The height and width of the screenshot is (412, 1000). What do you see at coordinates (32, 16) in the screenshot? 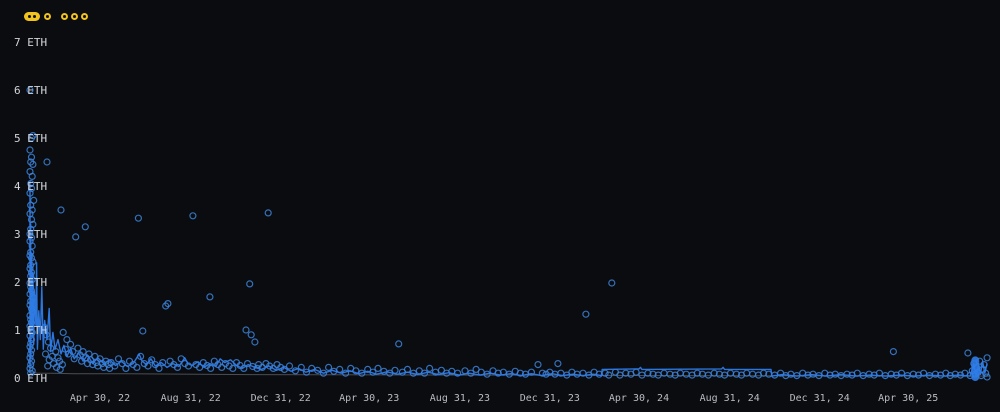
I see `yellow-pill-icon` at bounding box center [32, 16].